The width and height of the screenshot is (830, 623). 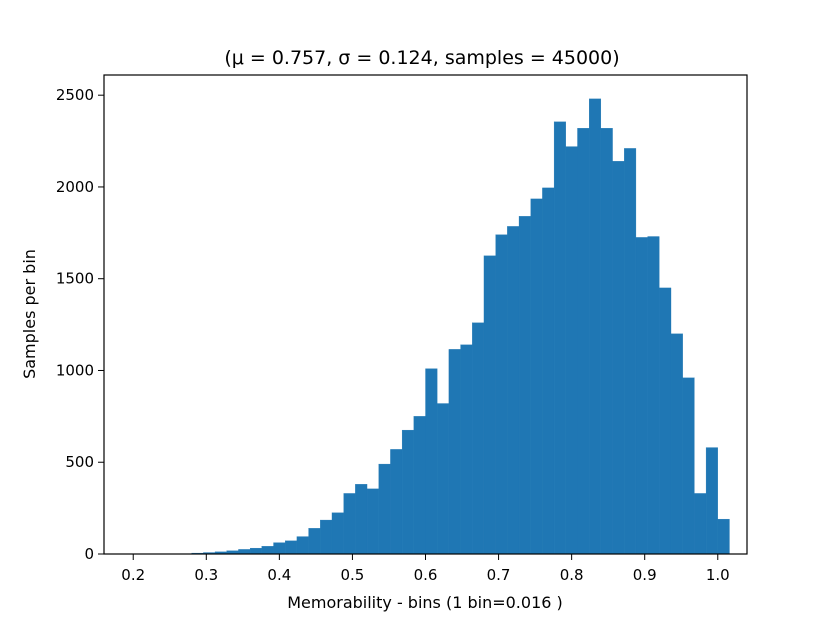 What do you see at coordinates (206, 575) in the screenshot?
I see `x-tick-label: 0.3` at bounding box center [206, 575].